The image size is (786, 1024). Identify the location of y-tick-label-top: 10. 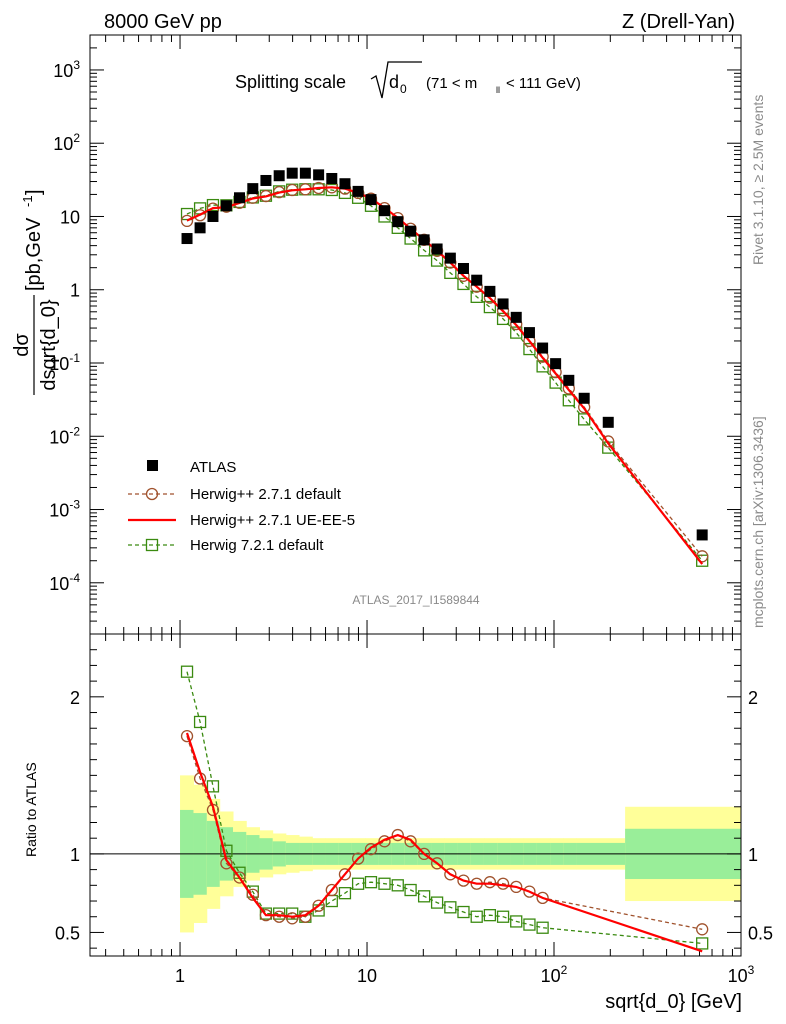
(70, 217).